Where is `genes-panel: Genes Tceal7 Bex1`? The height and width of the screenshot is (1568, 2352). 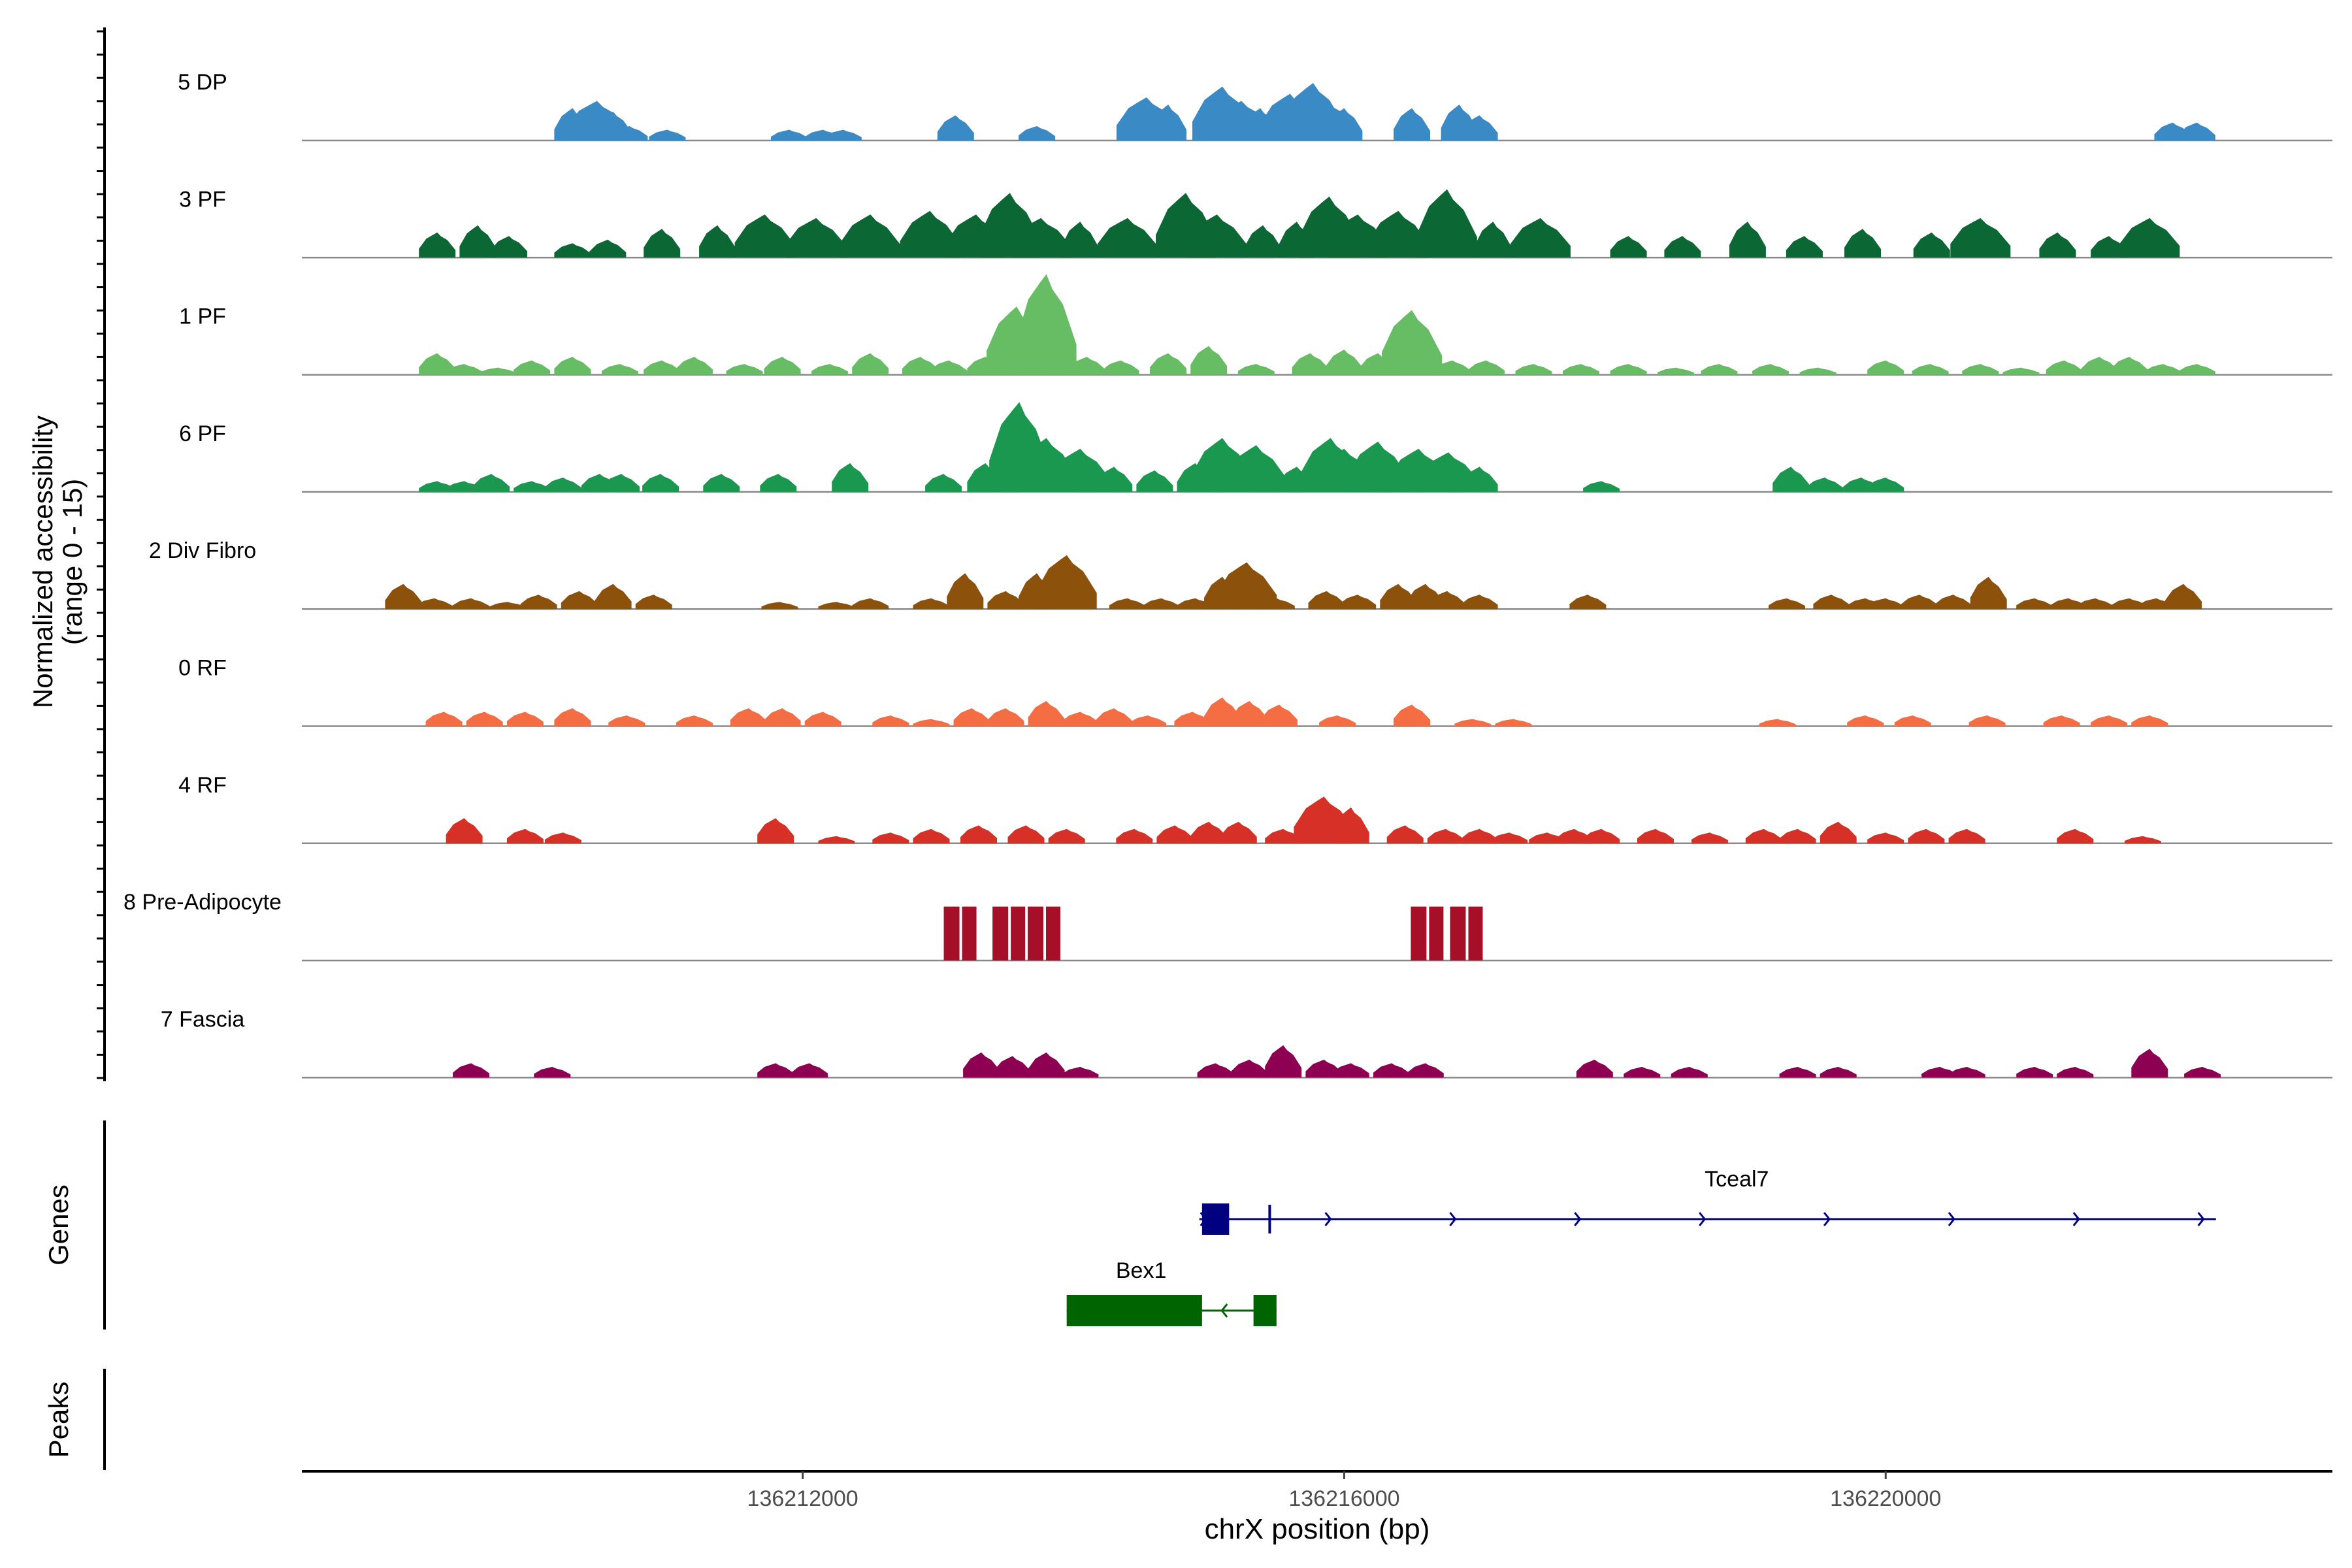 genes-panel: Genes Tceal7 Bex1 is located at coordinates (1129, 1225).